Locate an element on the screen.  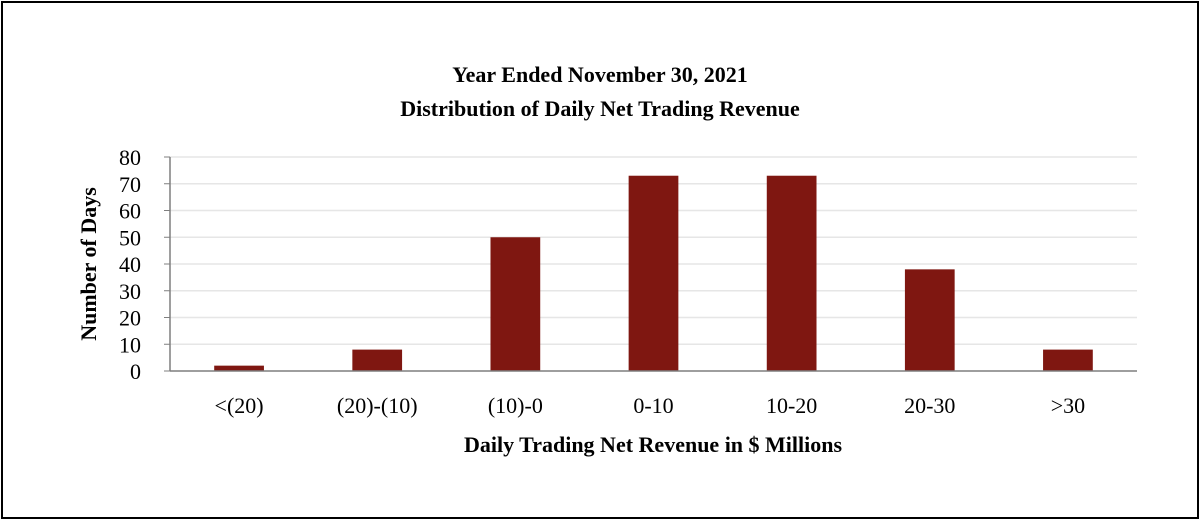
y-tick-label: 0 is located at coordinates (135, 371).